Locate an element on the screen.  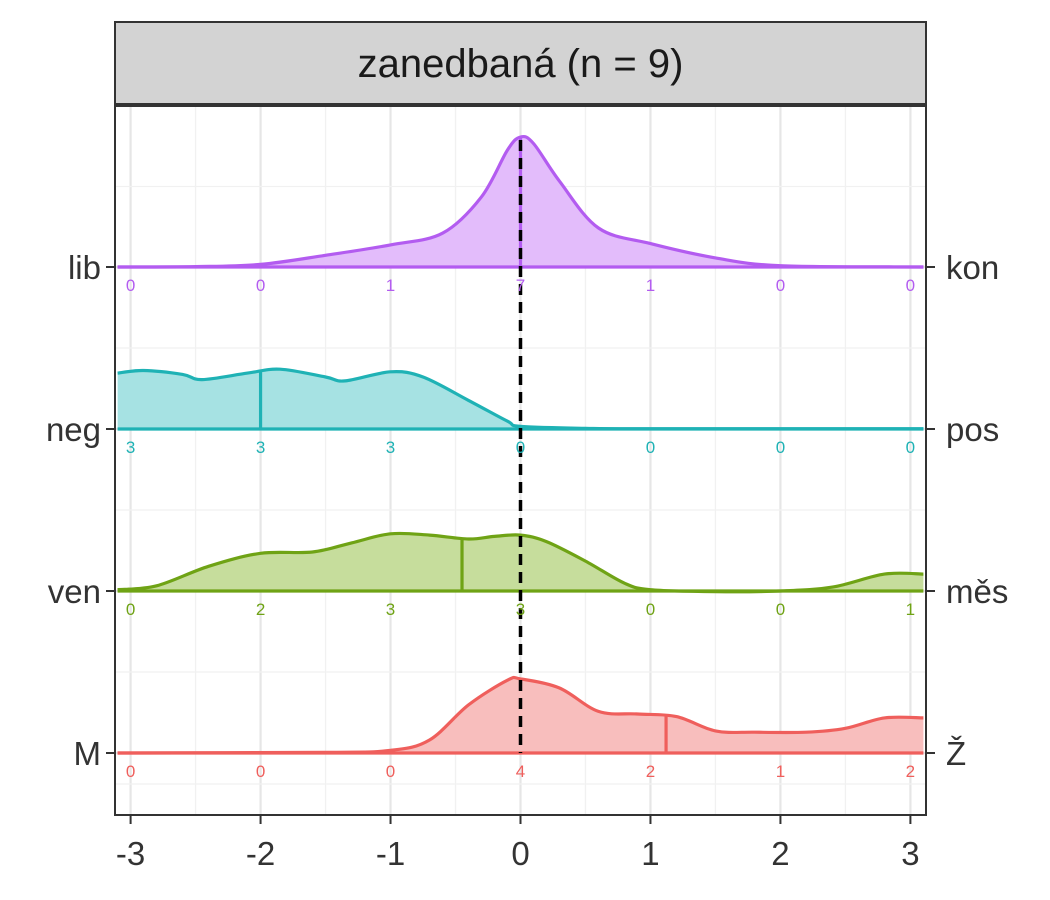
x-tick-label: -3 is located at coordinates (130, 853).